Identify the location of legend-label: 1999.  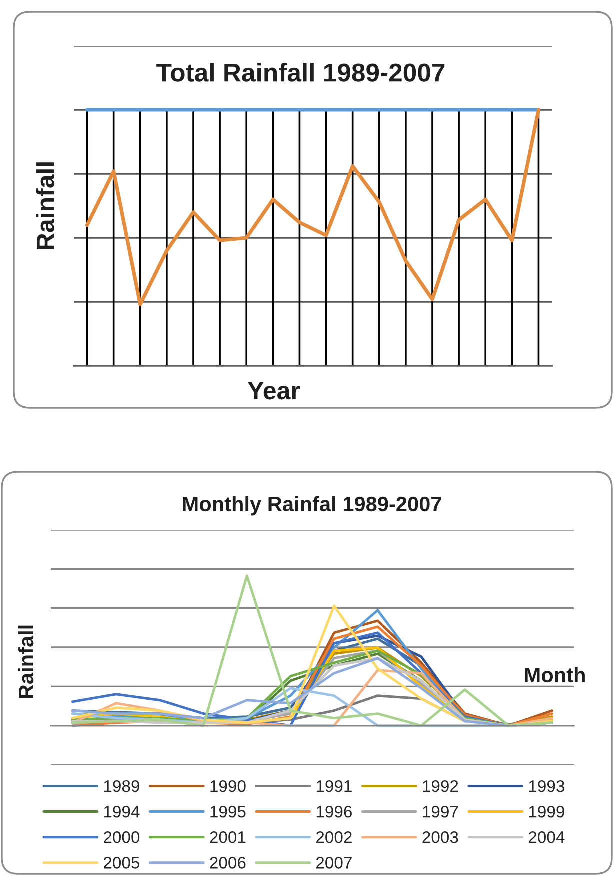
(546, 812).